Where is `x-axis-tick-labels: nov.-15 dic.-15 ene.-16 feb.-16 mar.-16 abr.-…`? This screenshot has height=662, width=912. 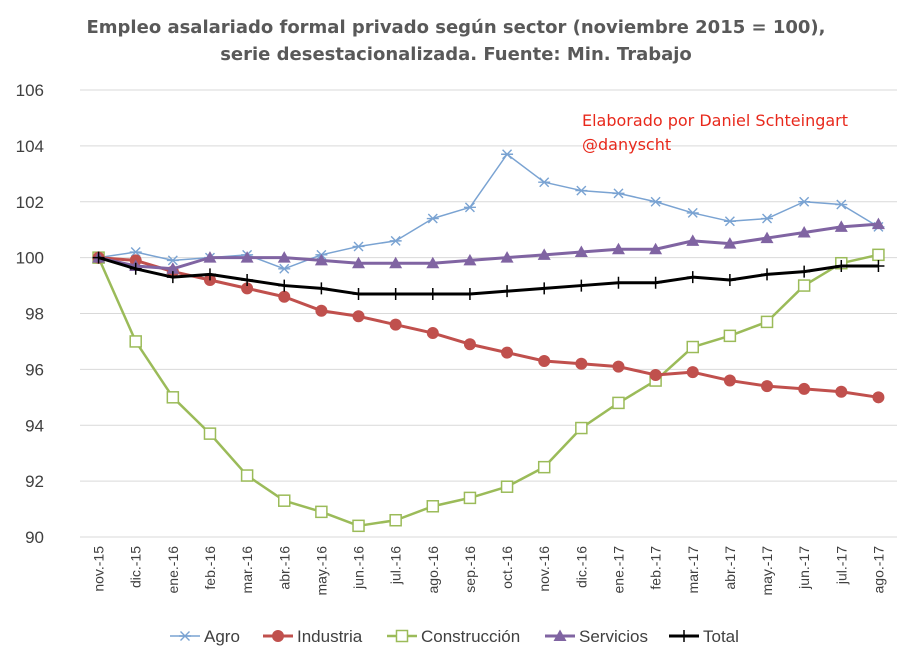 x-axis-tick-labels: nov.-15 dic.-15 ene.-16 feb.-16 mar.-16 abr.-… is located at coordinates (489, 571).